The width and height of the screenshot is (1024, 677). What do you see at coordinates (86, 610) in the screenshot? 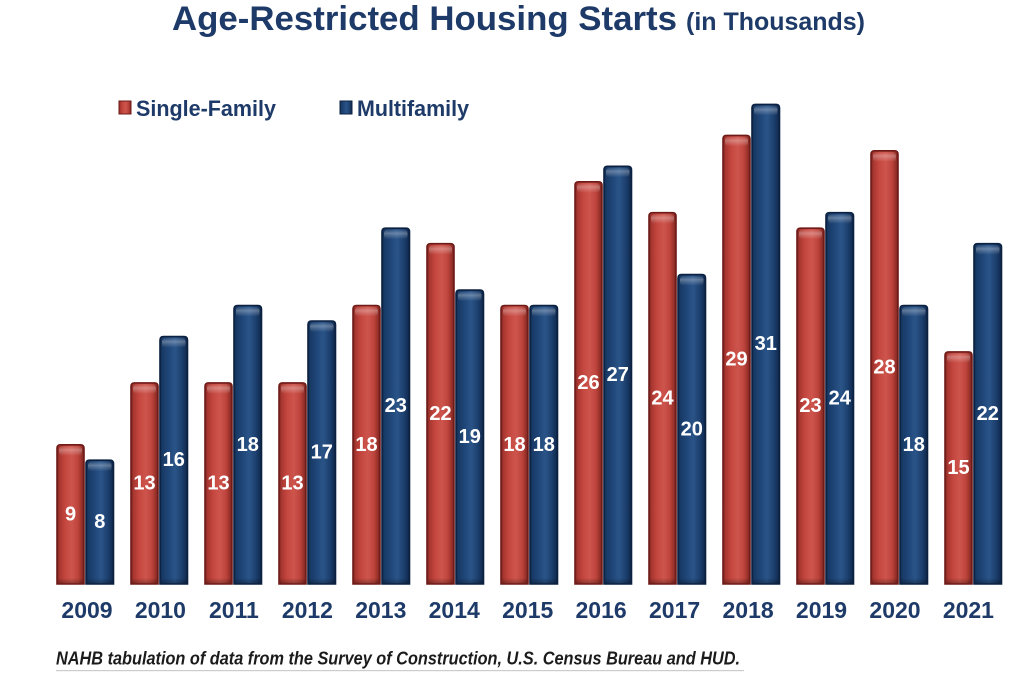
I see `svg-text: 2009` at bounding box center [86, 610].